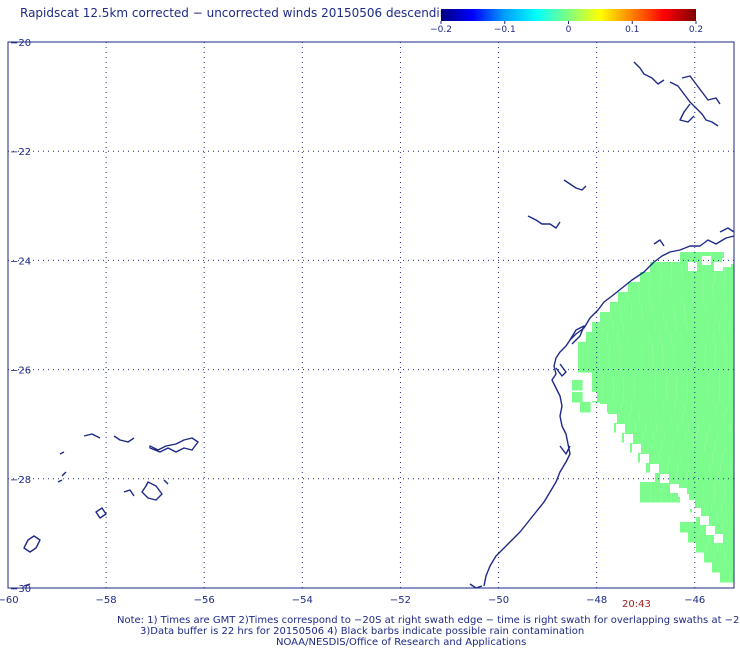  Describe the element at coordinates (20, 152) in the screenshot. I see `latitude-label: −22` at that location.